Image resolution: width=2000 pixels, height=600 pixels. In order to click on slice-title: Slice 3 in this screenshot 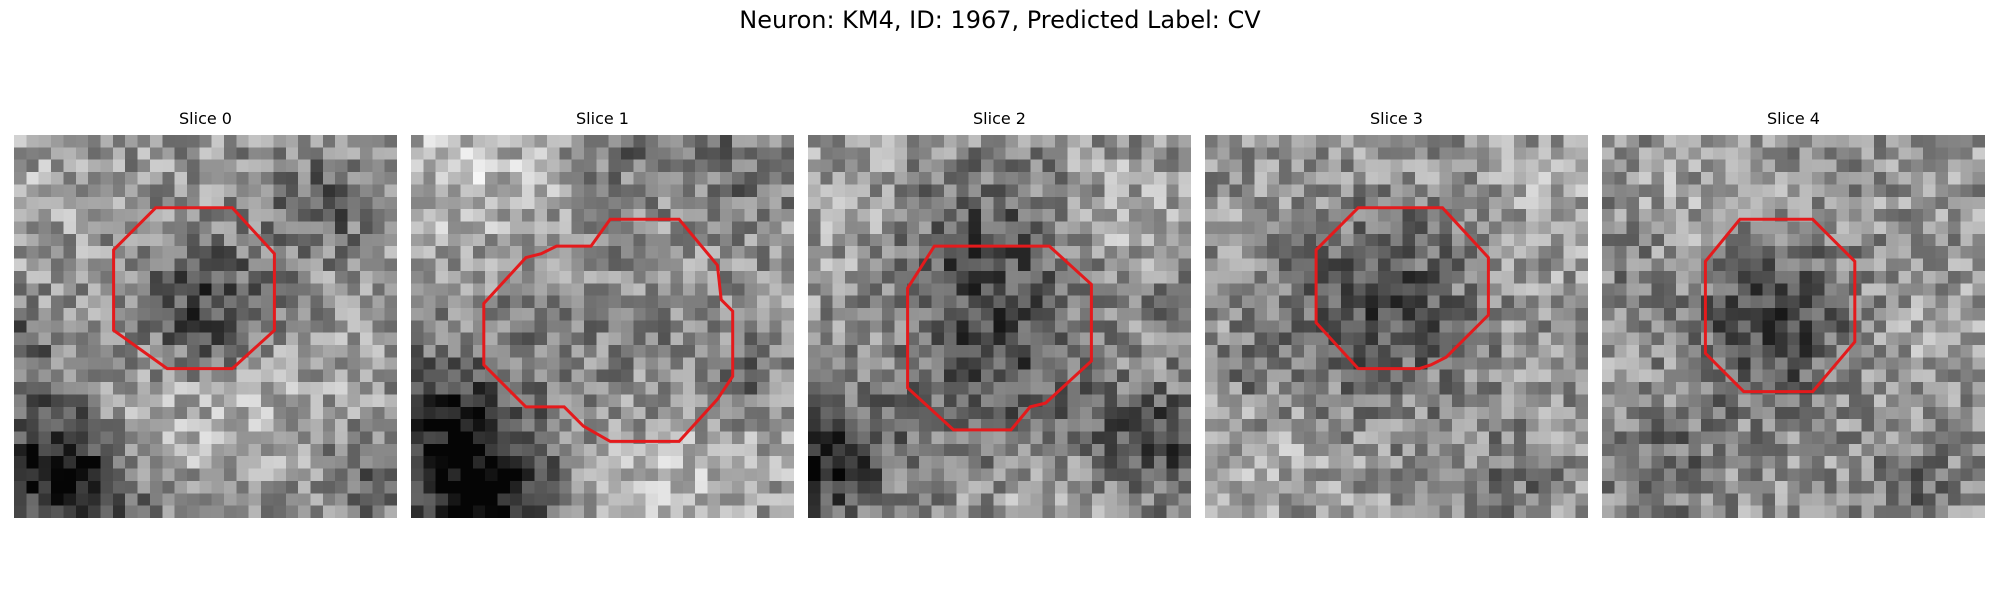, I will do `click(1396, 118)`.